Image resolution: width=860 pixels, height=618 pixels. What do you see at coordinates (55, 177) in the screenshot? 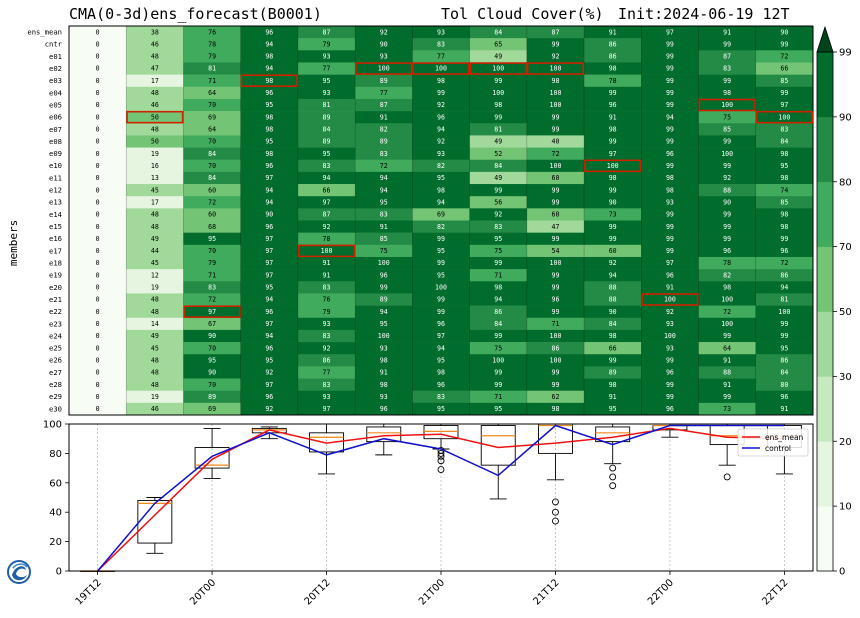
I see `member-label: e11` at bounding box center [55, 177].